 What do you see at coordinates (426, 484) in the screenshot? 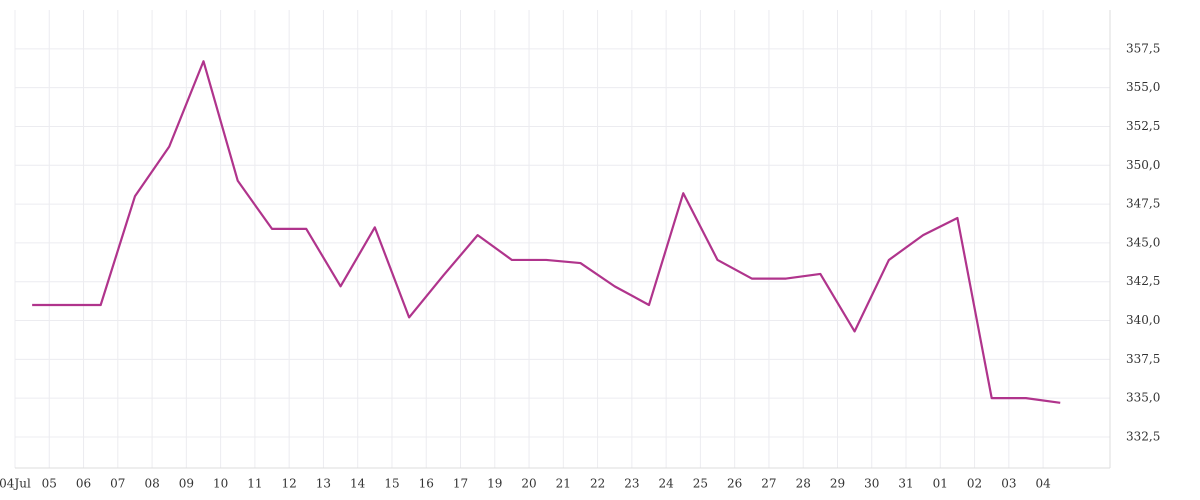
I see `x-tick-label: 16` at bounding box center [426, 484].